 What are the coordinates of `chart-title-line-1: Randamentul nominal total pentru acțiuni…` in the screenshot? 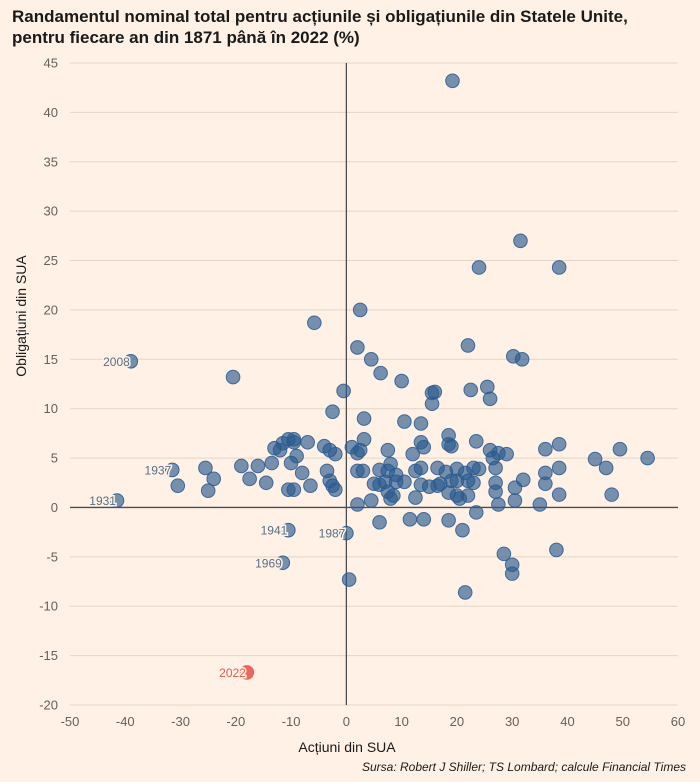 It's located at (320, 16).